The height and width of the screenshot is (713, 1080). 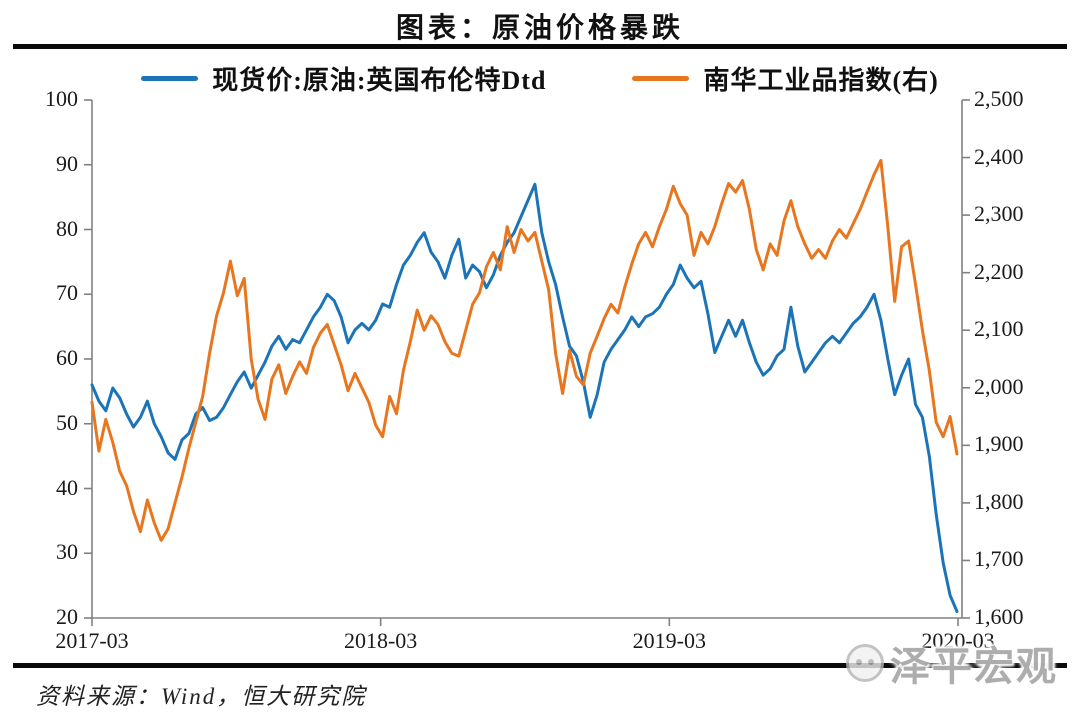 What do you see at coordinates (821, 80) in the screenshot?
I see `legend-label-nanhua: 南华工业品指数(右)` at bounding box center [821, 80].